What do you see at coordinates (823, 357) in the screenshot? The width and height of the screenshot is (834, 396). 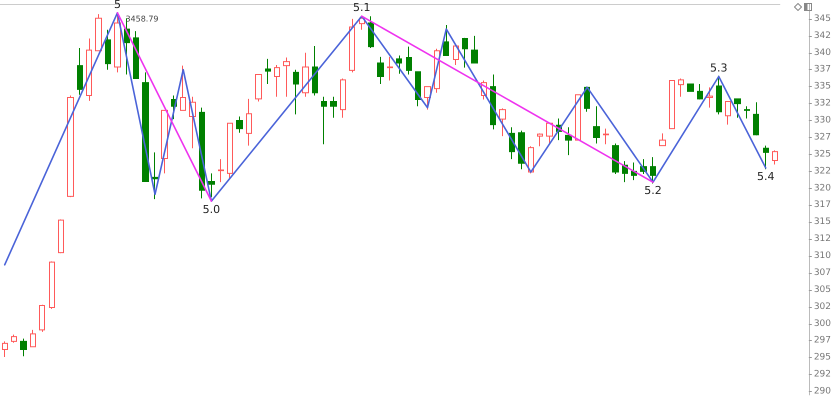 I see `y-tick-label: 295` at bounding box center [823, 357].